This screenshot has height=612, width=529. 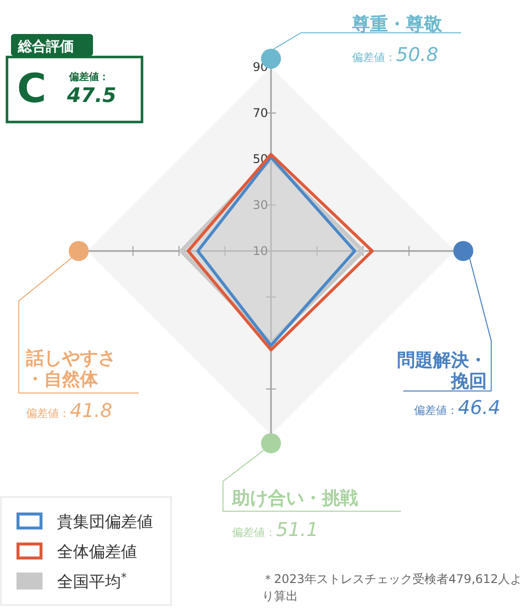 What do you see at coordinates (92, 580) in the screenshot?
I see `legend-label: 全国平均$^{*}$` at bounding box center [92, 580].